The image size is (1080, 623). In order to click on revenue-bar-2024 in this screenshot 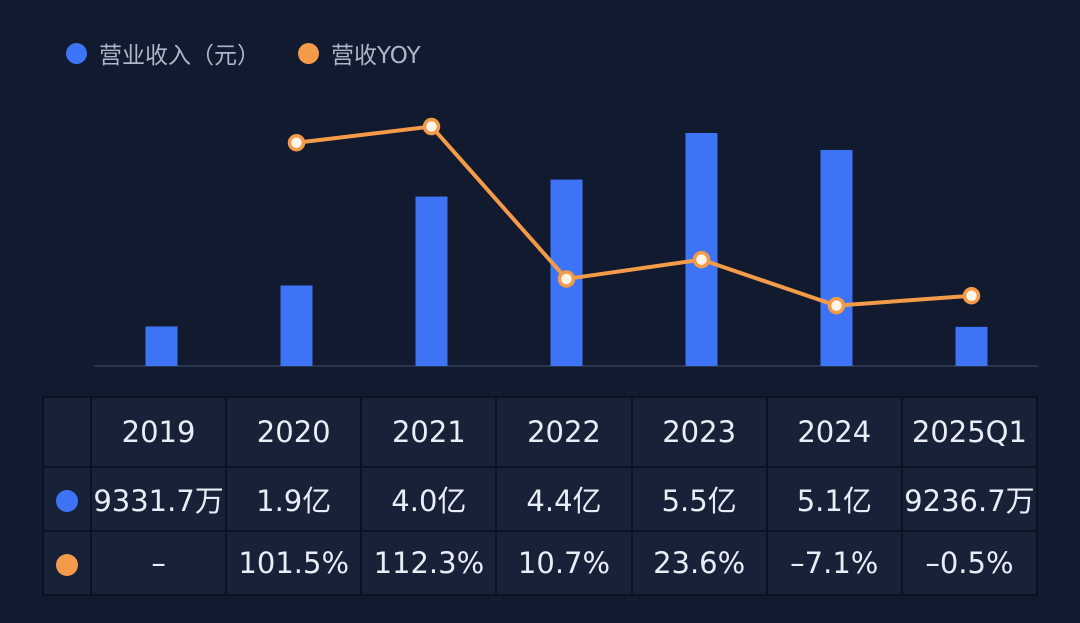, I will do `click(836, 257)`.